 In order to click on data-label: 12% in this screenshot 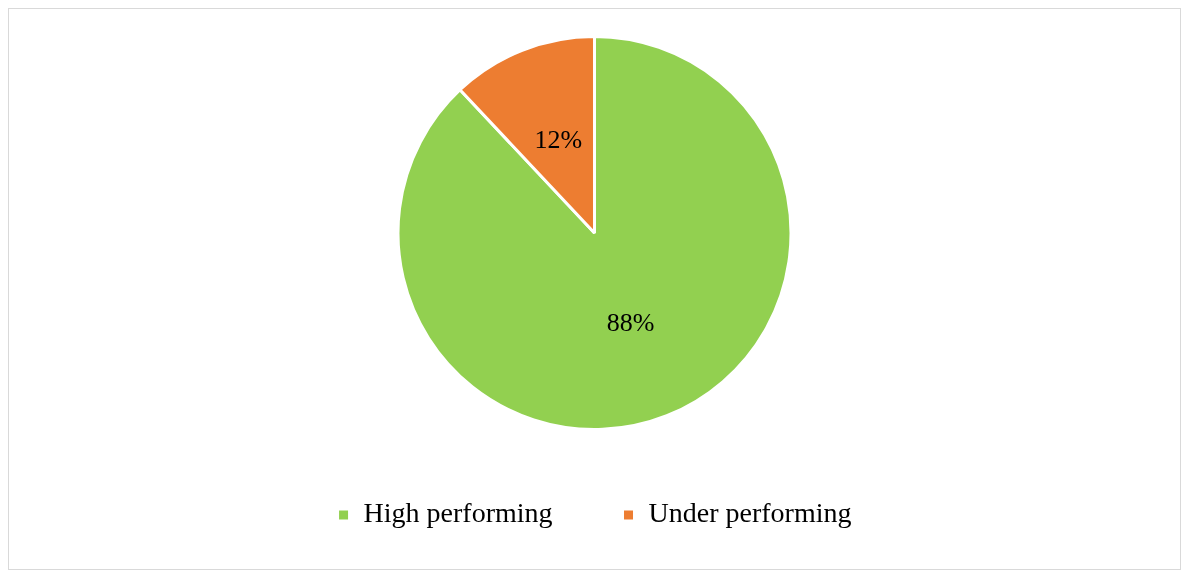, I will do `click(558, 140)`.